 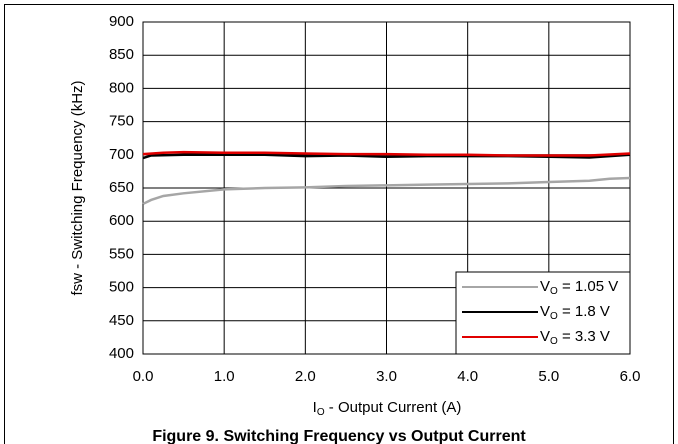 What do you see at coordinates (121, 220) in the screenshot?
I see `y-tick-label: 600` at bounding box center [121, 220].